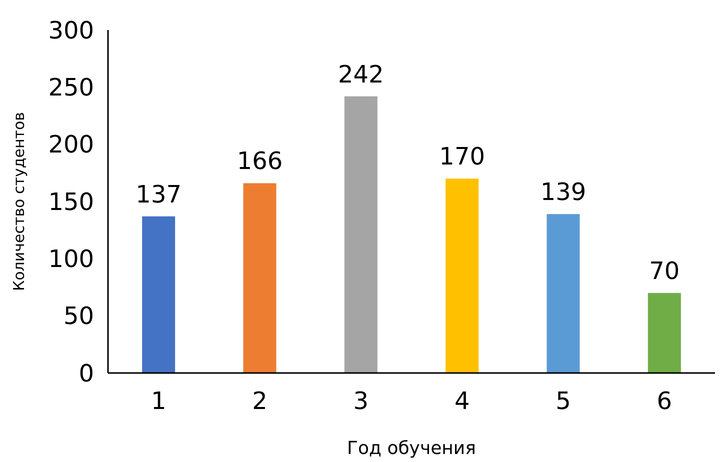  Describe the element at coordinates (361, 74) in the screenshot. I see `data-label: 242` at that location.